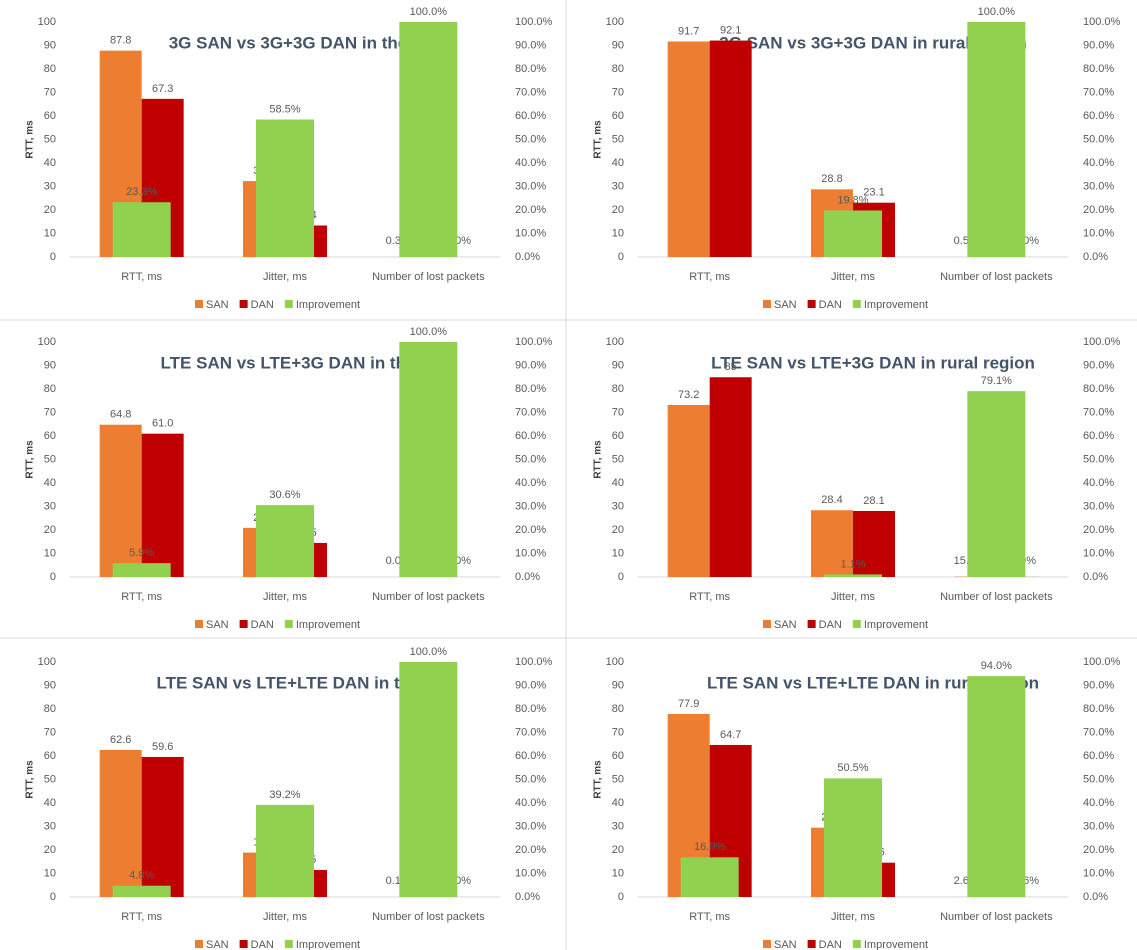 The height and width of the screenshot is (950, 1137). What do you see at coordinates (852, 564) in the screenshot?
I see `data-label: 1.1%` at bounding box center [852, 564].